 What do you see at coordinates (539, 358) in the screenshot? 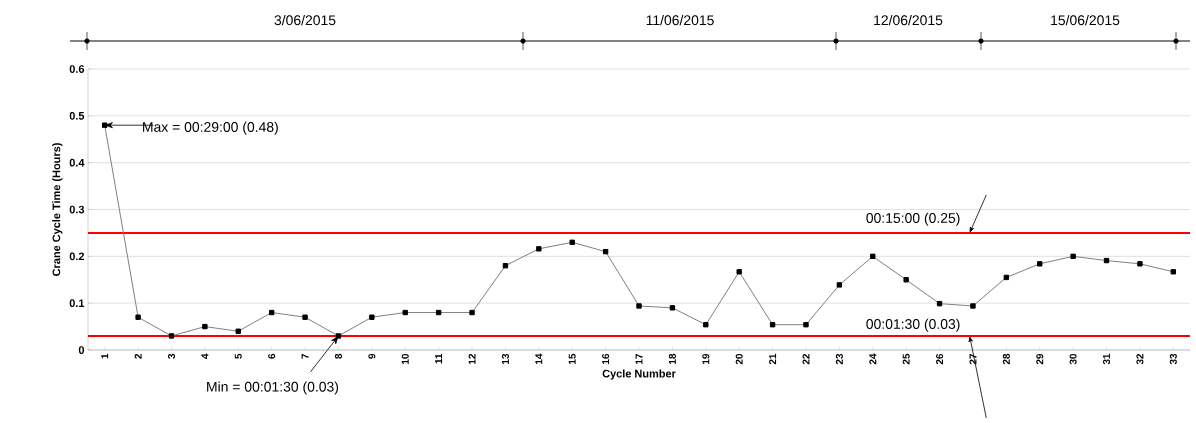
I see `x-tick-label: 14` at bounding box center [539, 358].